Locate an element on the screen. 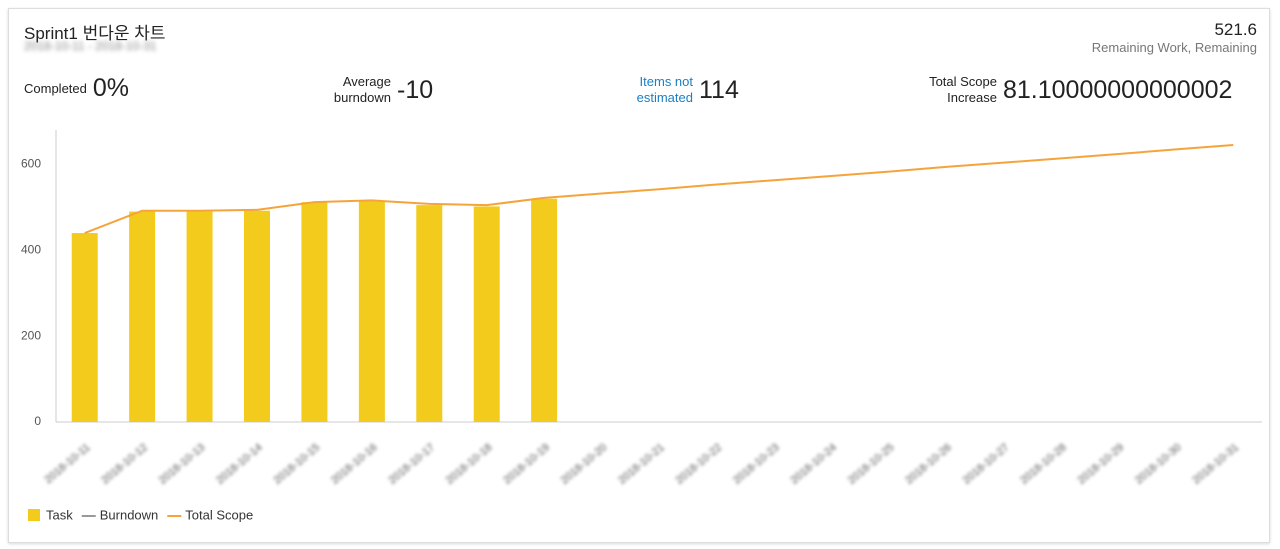  stat-value: 0% is located at coordinates (111, 88).